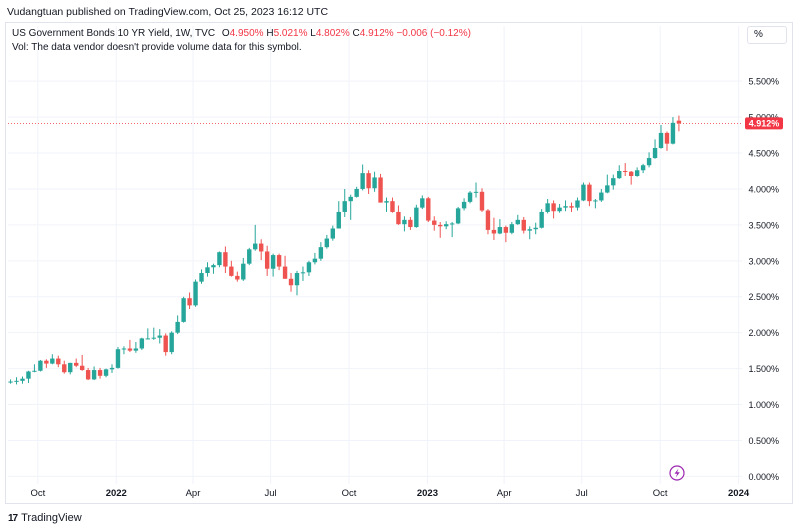  What do you see at coordinates (13, 518) in the screenshot?
I see `tradingview-logo-icon: 17` at bounding box center [13, 518].